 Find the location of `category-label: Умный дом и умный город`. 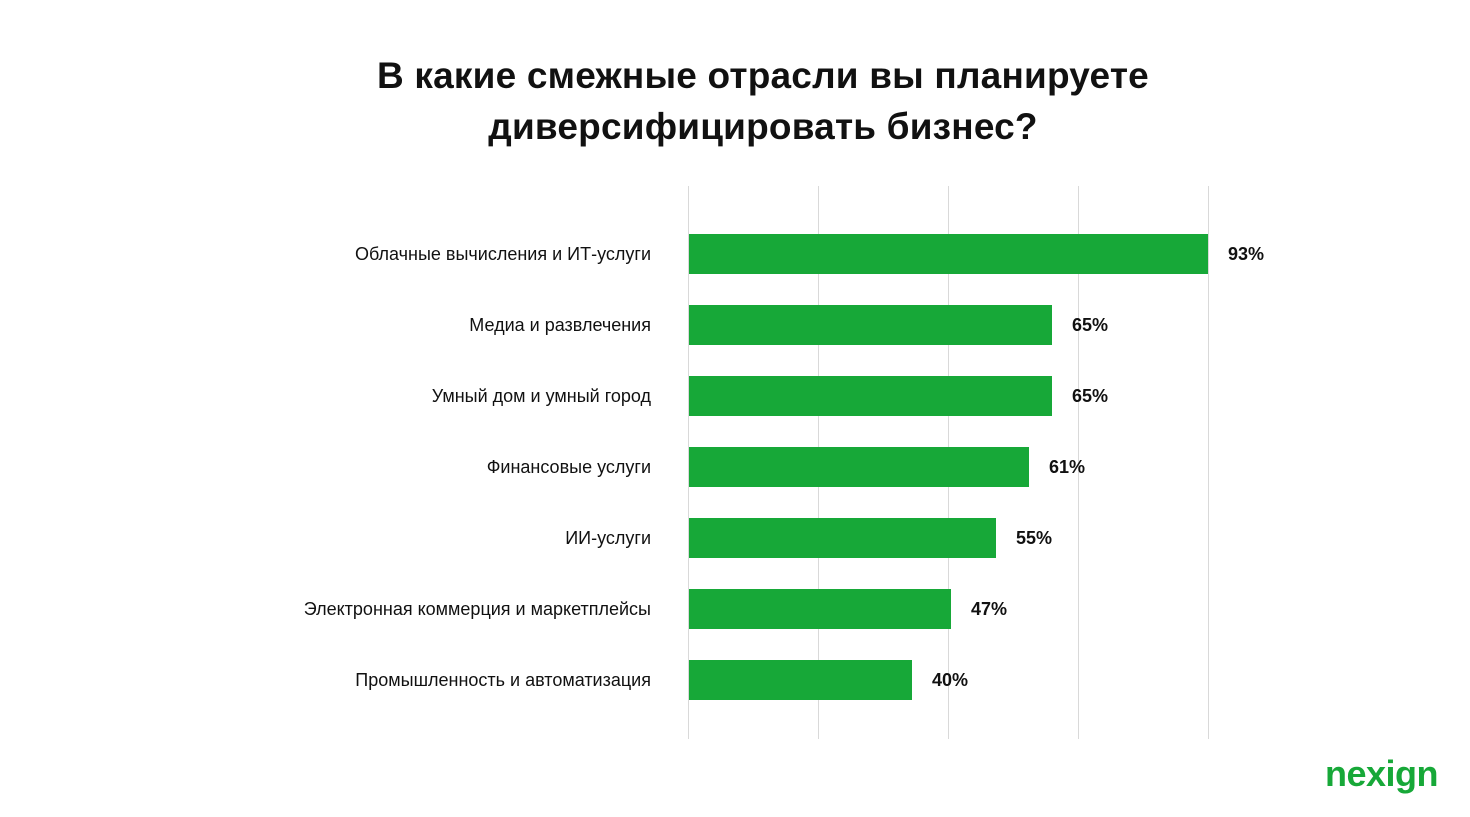

category-label: Умный дом и умный город is located at coordinates (541, 396).